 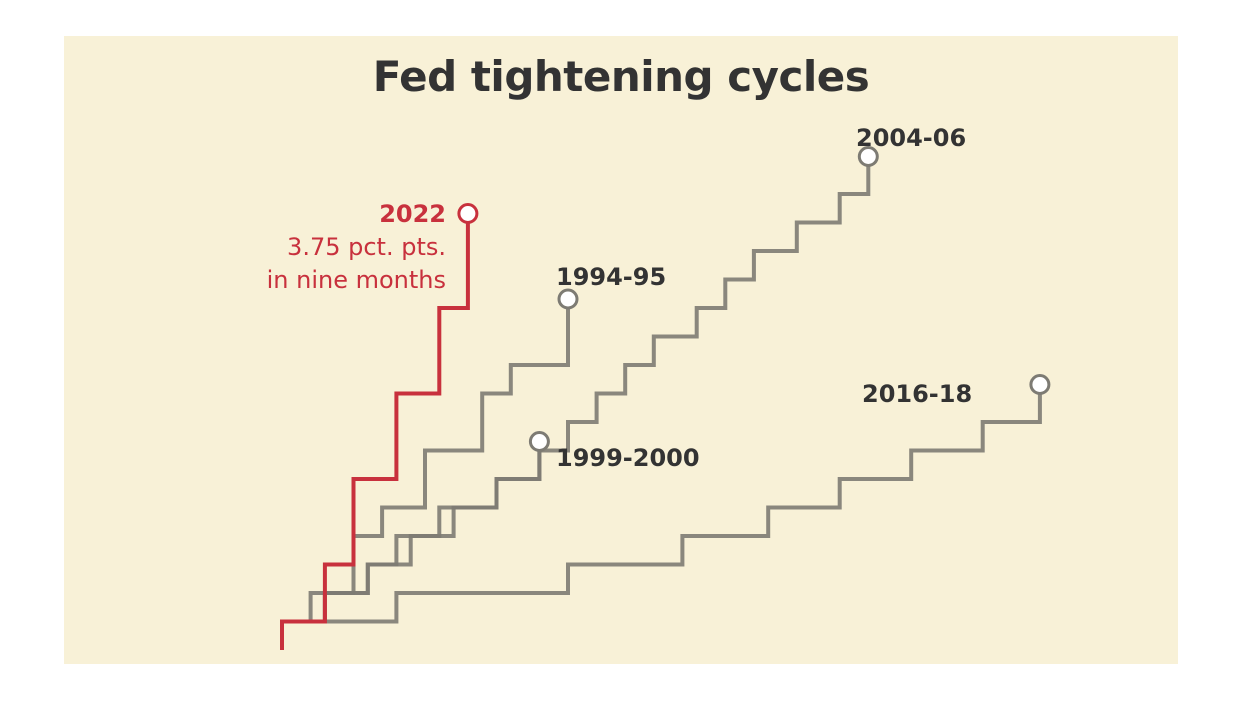 What do you see at coordinates (366, 247) in the screenshot?
I see `label-2022-annotation-1: 3.75 pct. pts.` at bounding box center [366, 247].